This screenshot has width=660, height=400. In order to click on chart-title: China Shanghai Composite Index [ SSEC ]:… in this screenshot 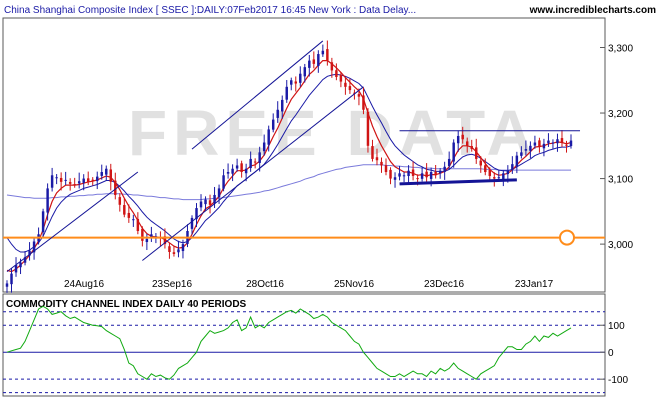, I will do `click(210, 10)`.